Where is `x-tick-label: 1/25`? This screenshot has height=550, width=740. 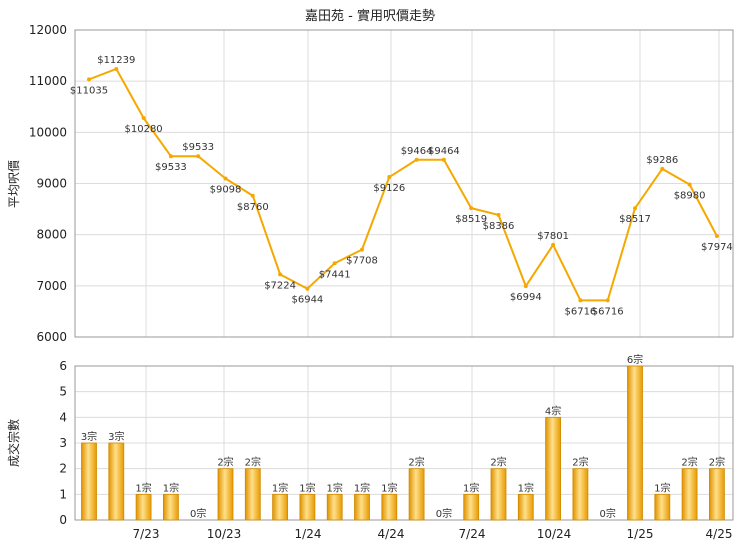
x-tick-label: 1/25 is located at coordinates (640, 534).